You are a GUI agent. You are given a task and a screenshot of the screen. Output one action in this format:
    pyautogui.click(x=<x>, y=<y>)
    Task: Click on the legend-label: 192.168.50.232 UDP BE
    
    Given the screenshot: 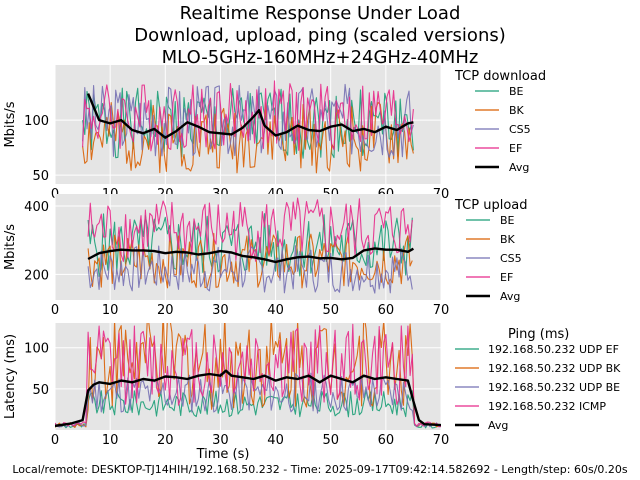 What is the action you would take?
    pyautogui.click(x=554, y=387)
    